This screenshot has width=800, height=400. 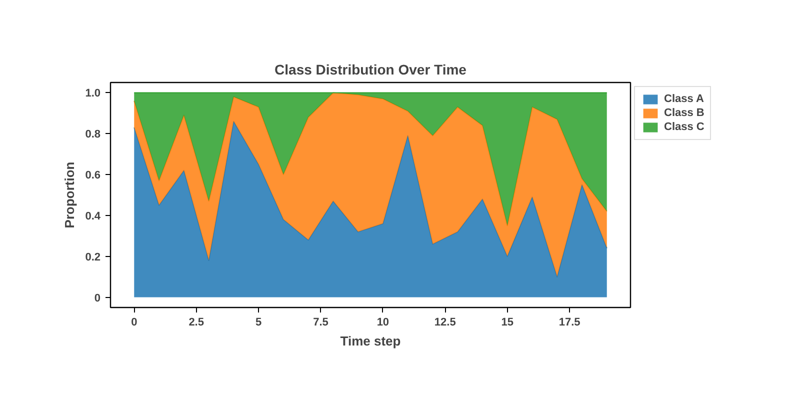 What do you see at coordinates (134, 322) in the screenshot?
I see `x-tick-label: 0` at bounding box center [134, 322].